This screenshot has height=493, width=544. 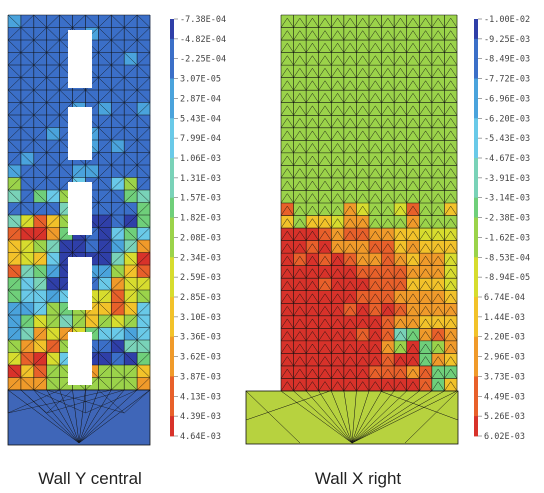 What do you see at coordinates (200, 377) in the screenshot?
I see `colorbar-label: 3.87E-03` at bounding box center [200, 377].